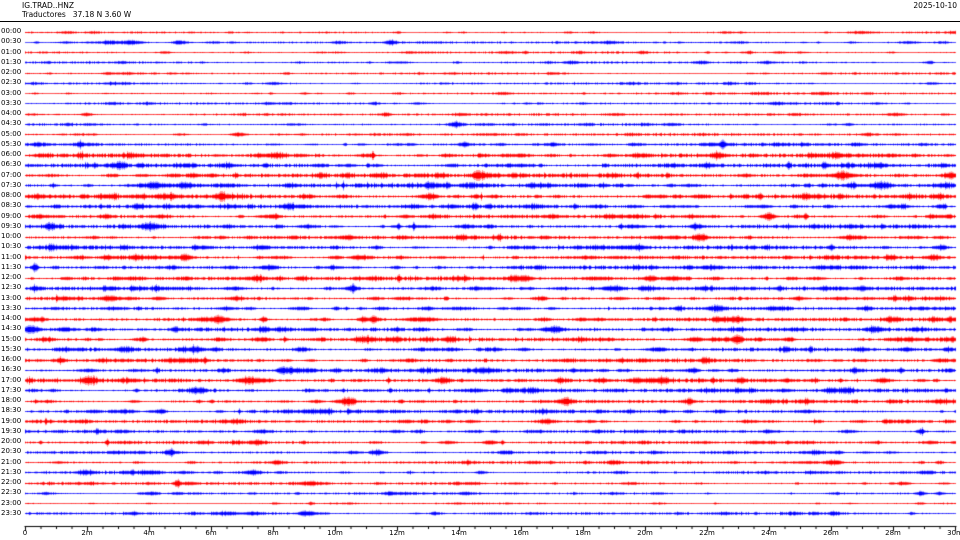 The height and width of the screenshot is (540, 960). Describe the element at coordinates (11, 205) in the screenshot. I see `time-label: 08:30` at that location.